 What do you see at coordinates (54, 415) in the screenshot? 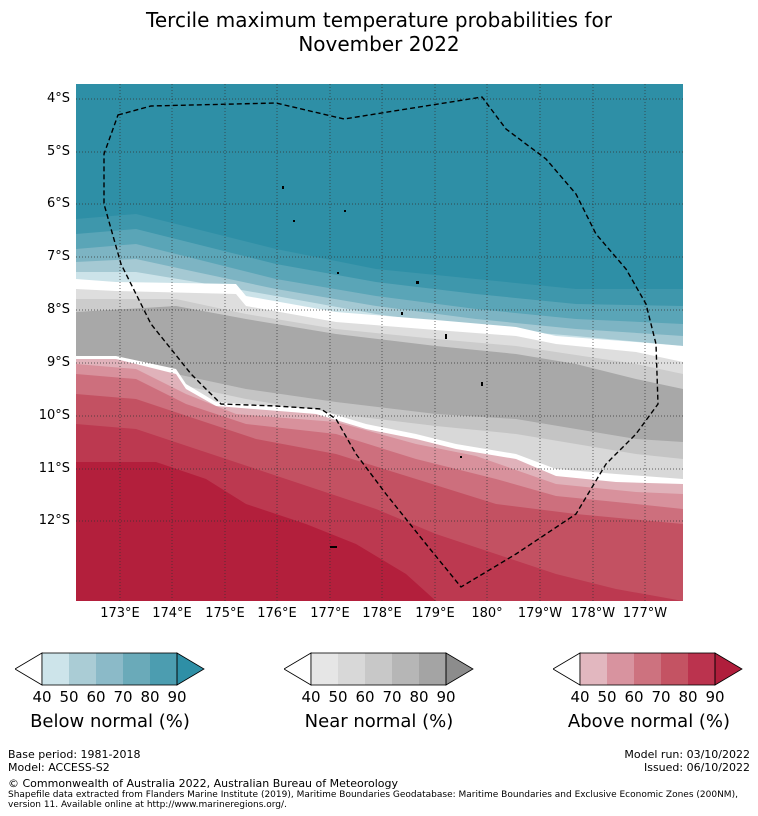
I see `lat-label-10s: 10°S` at bounding box center [54, 415].